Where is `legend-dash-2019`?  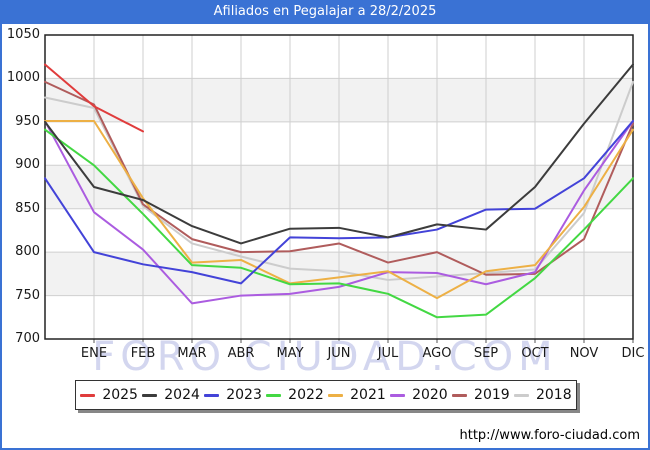 legend-dash-2019 is located at coordinates (460, 395).